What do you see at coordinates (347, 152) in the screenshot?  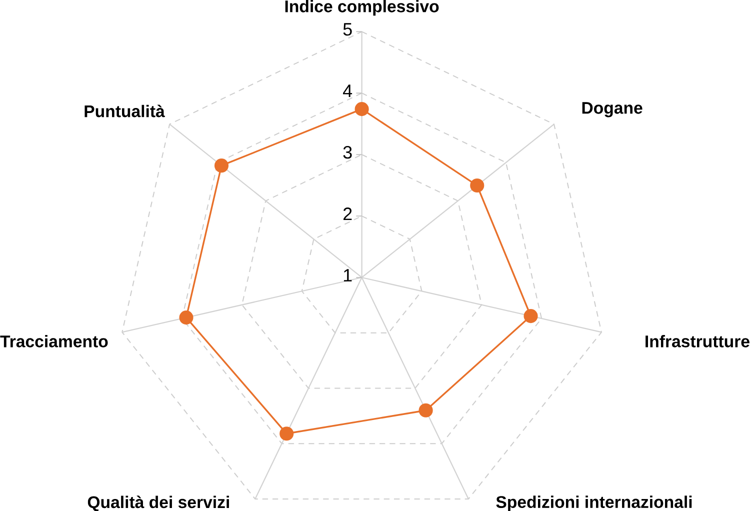 I see `y-tick-label: 3` at bounding box center [347, 152].